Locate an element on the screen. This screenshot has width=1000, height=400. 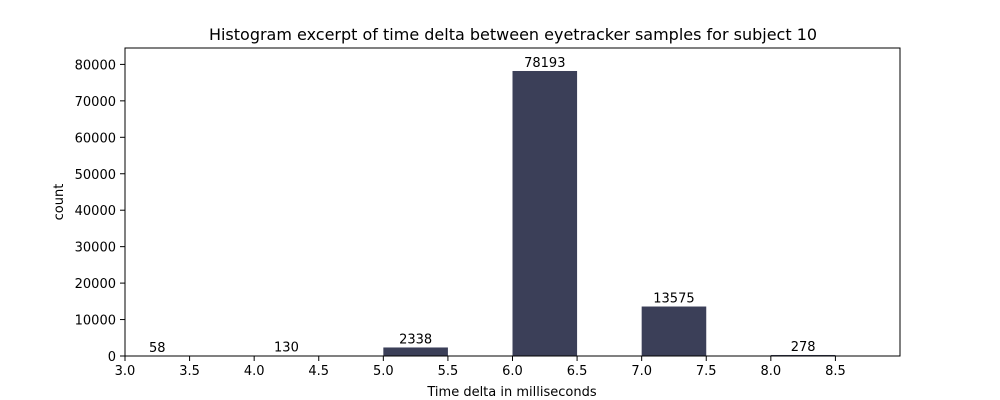
x-tick-label-6: 6.0 is located at coordinates (512, 371).